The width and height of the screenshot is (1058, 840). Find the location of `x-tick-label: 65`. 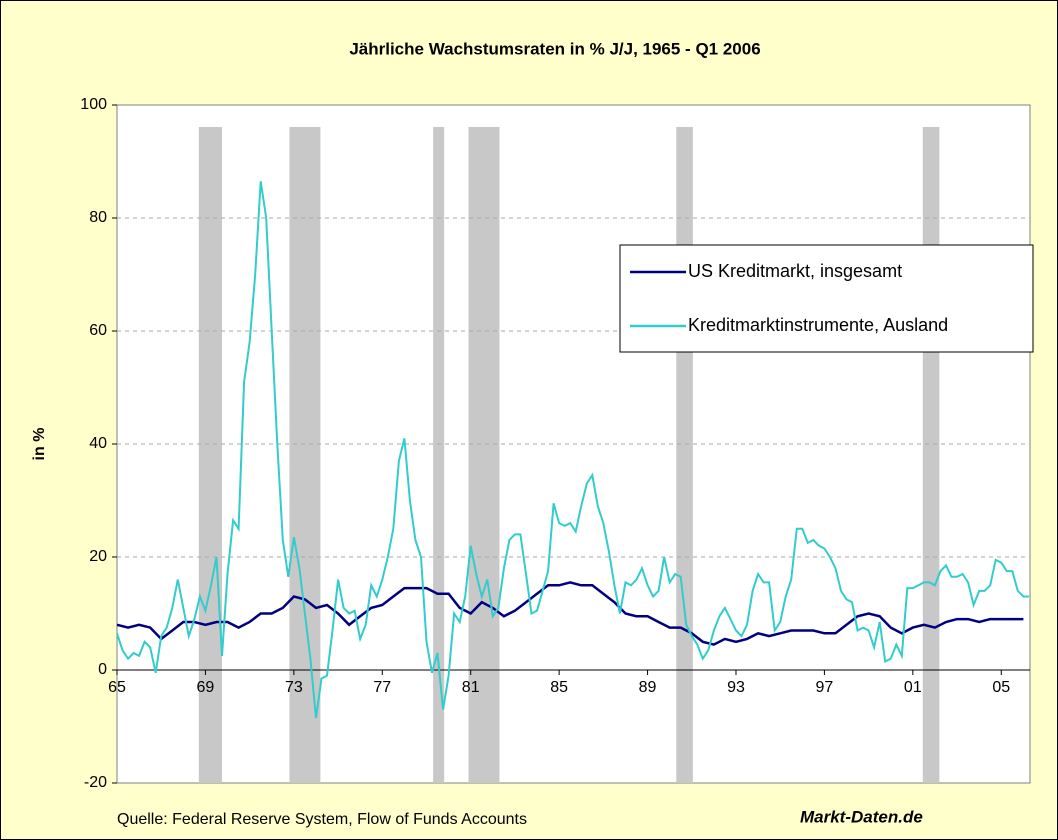

x-tick-label: 65 is located at coordinates (117, 687).